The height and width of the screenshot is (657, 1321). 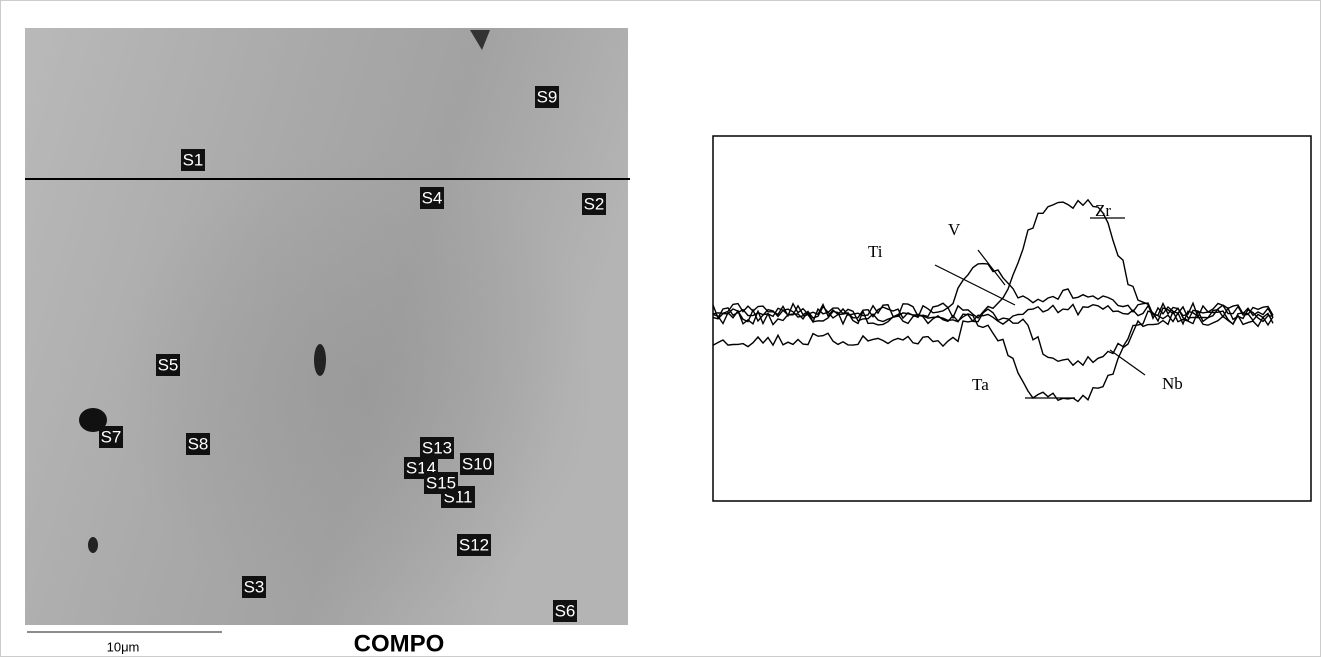 What do you see at coordinates (875, 251) in the screenshot?
I see `element-label: Ti` at bounding box center [875, 251].